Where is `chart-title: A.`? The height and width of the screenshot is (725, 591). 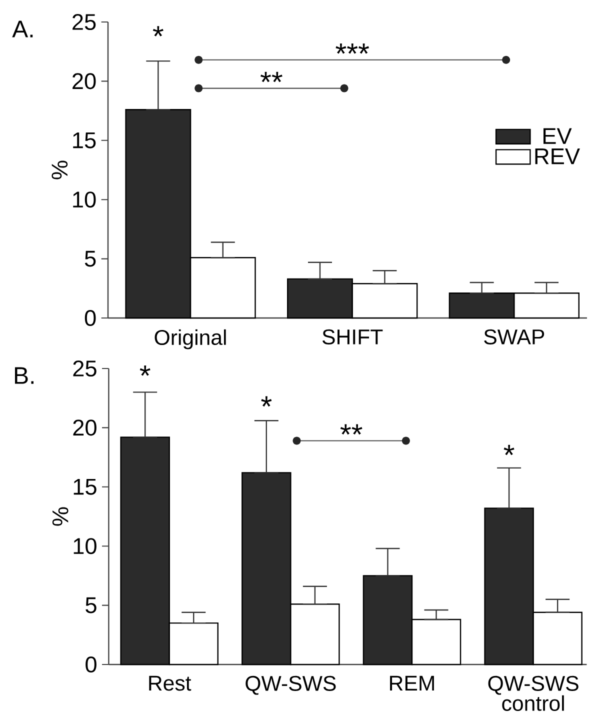 chart-title: A. is located at coordinates (22, 29).